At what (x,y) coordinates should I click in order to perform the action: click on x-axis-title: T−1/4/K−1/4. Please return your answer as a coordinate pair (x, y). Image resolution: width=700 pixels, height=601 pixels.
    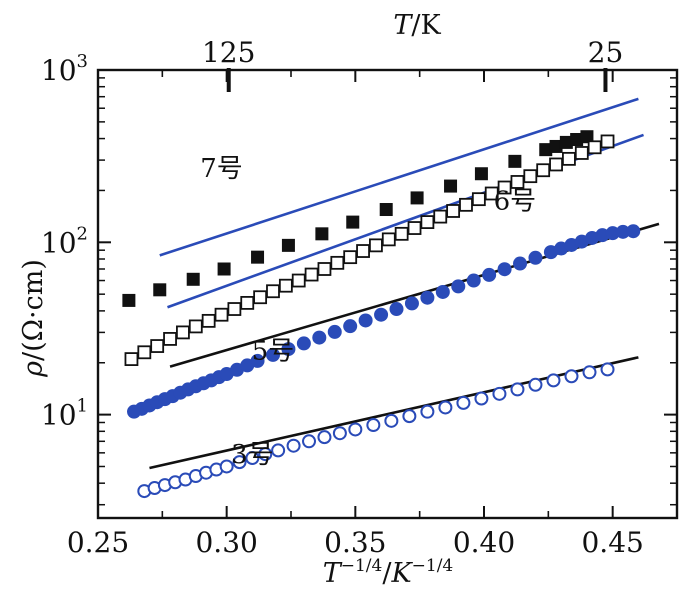
    Looking at the image, I should click on (388, 572).